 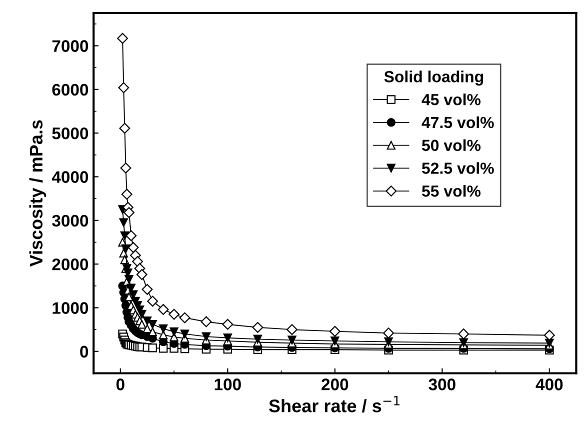 What do you see at coordinates (37, 193) in the screenshot?
I see `y-axis-title: Viscosity / mPa.s` at bounding box center [37, 193].